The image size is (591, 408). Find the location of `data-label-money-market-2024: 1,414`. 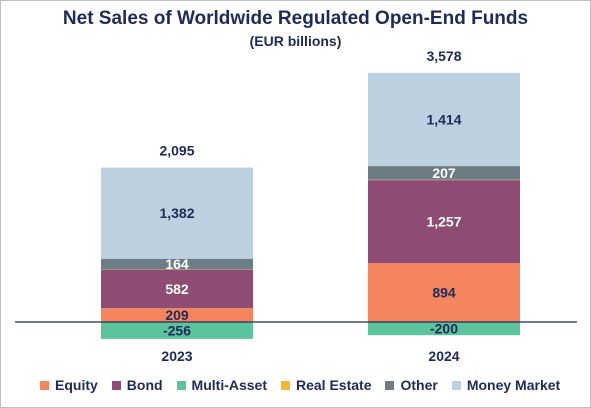

data-label-money-market-2024: 1,414 is located at coordinates (443, 119).